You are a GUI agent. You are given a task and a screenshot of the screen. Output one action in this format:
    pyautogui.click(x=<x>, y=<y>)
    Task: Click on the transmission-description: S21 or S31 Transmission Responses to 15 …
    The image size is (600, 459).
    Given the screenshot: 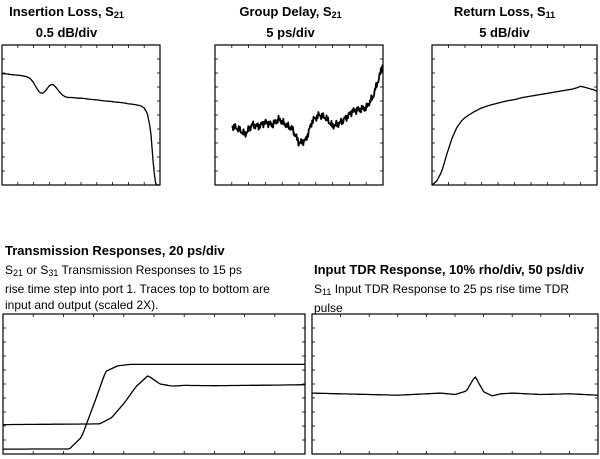 What is the action you would take?
    pyautogui.click(x=155, y=287)
    